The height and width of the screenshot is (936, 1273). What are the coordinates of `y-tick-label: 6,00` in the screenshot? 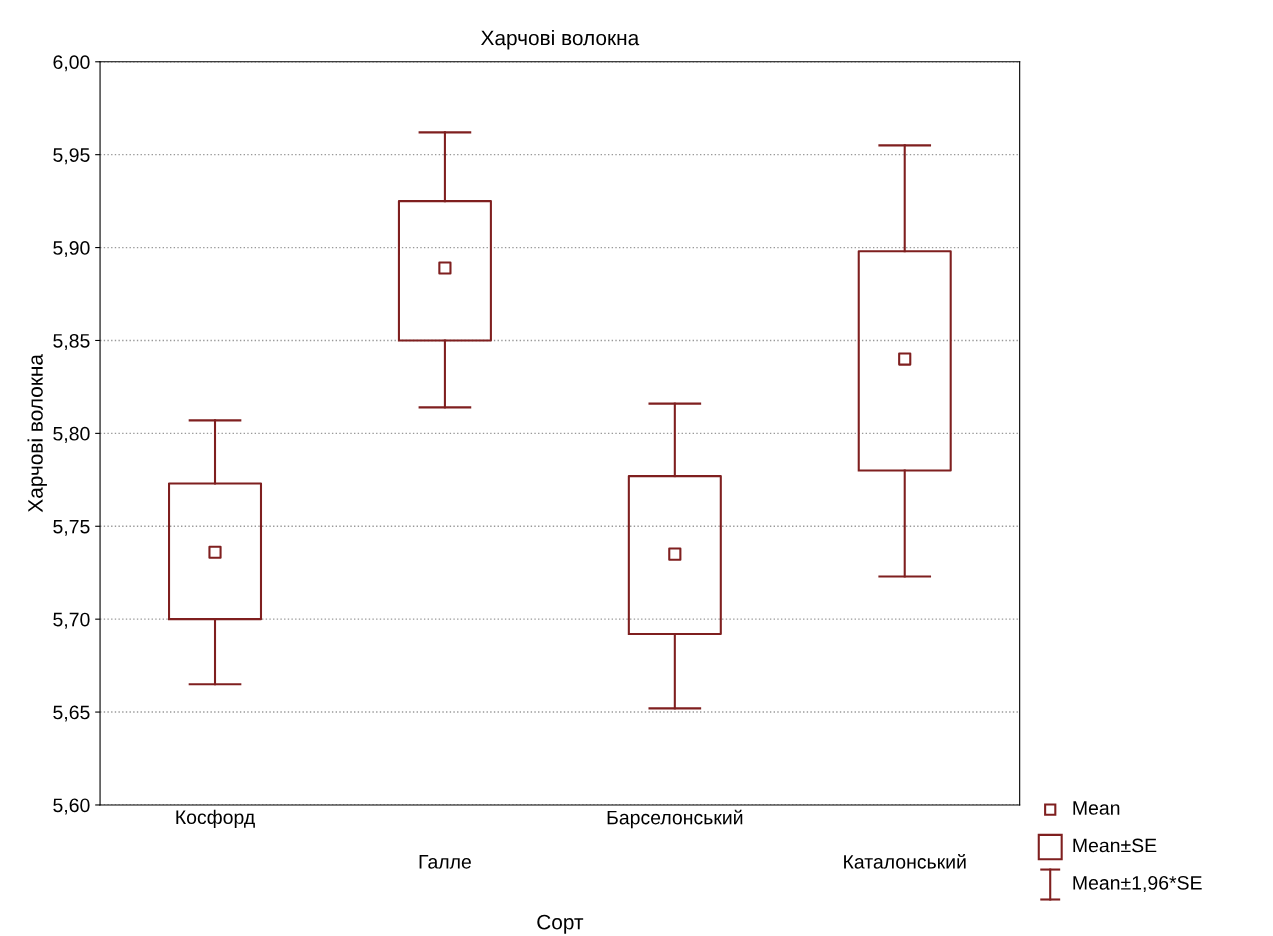 It's located at (71, 63).